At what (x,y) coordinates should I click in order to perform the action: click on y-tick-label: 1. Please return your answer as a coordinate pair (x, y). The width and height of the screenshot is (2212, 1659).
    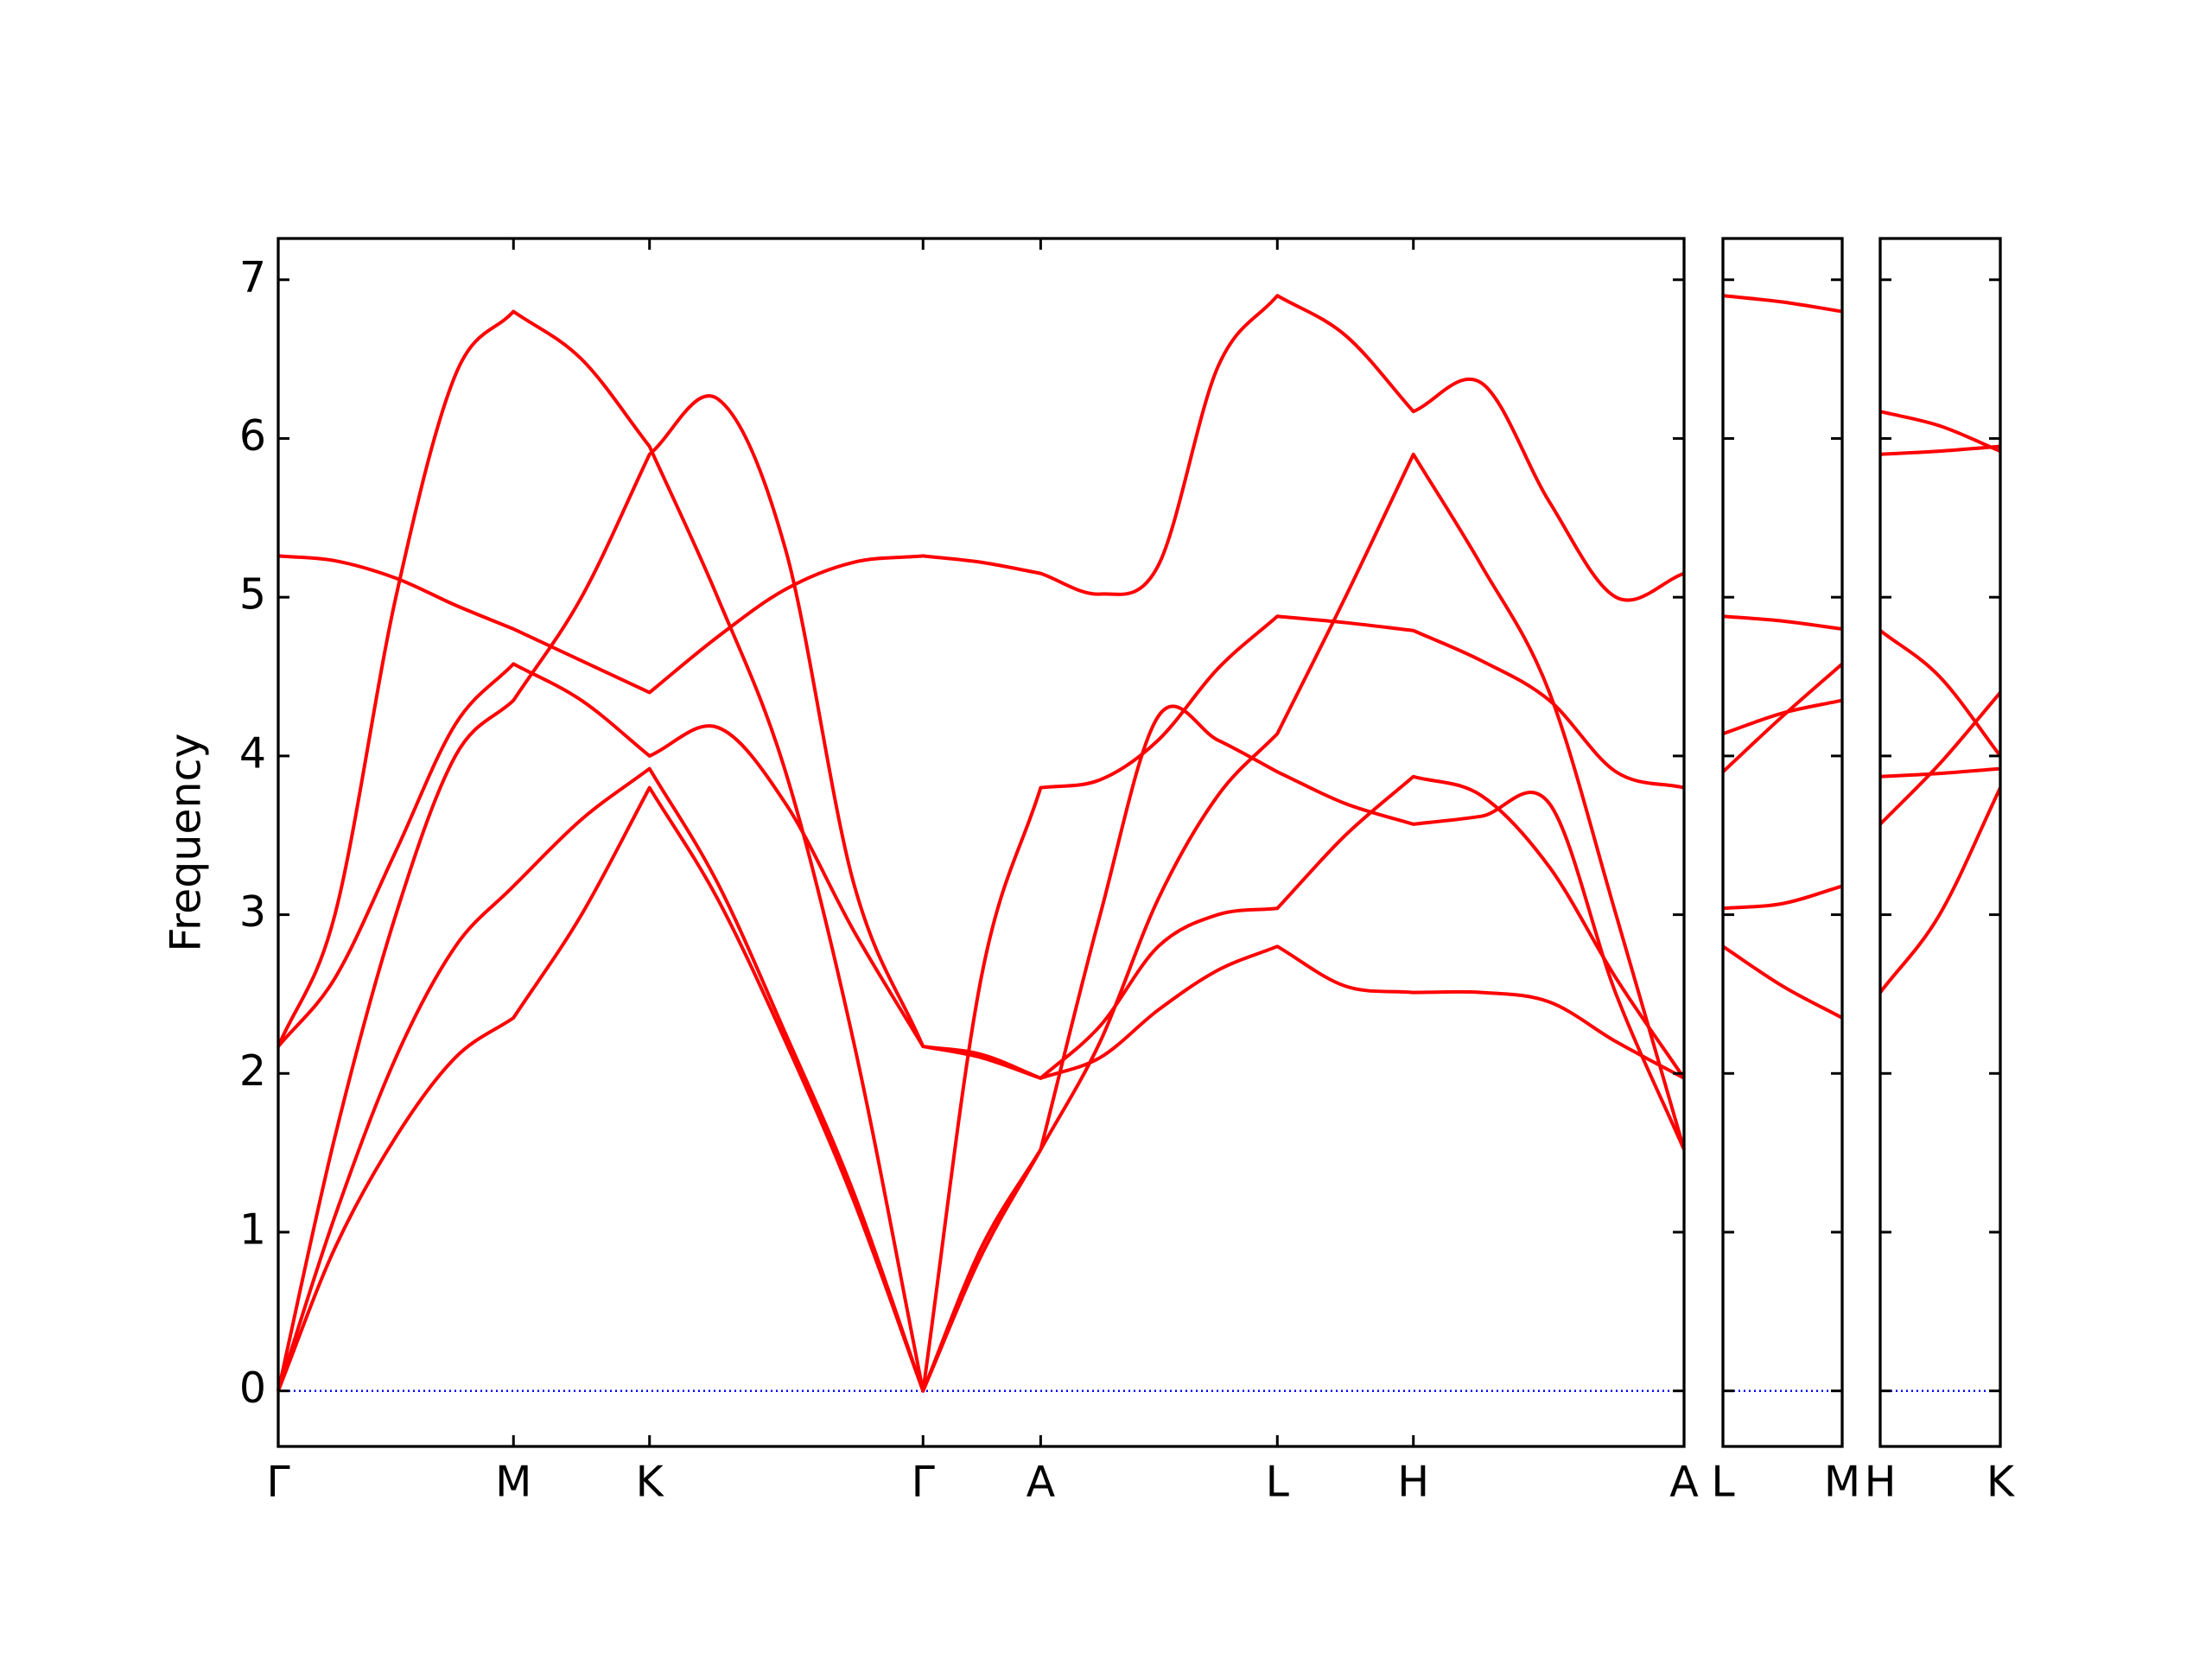
    Looking at the image, I should click on (252, 1229).